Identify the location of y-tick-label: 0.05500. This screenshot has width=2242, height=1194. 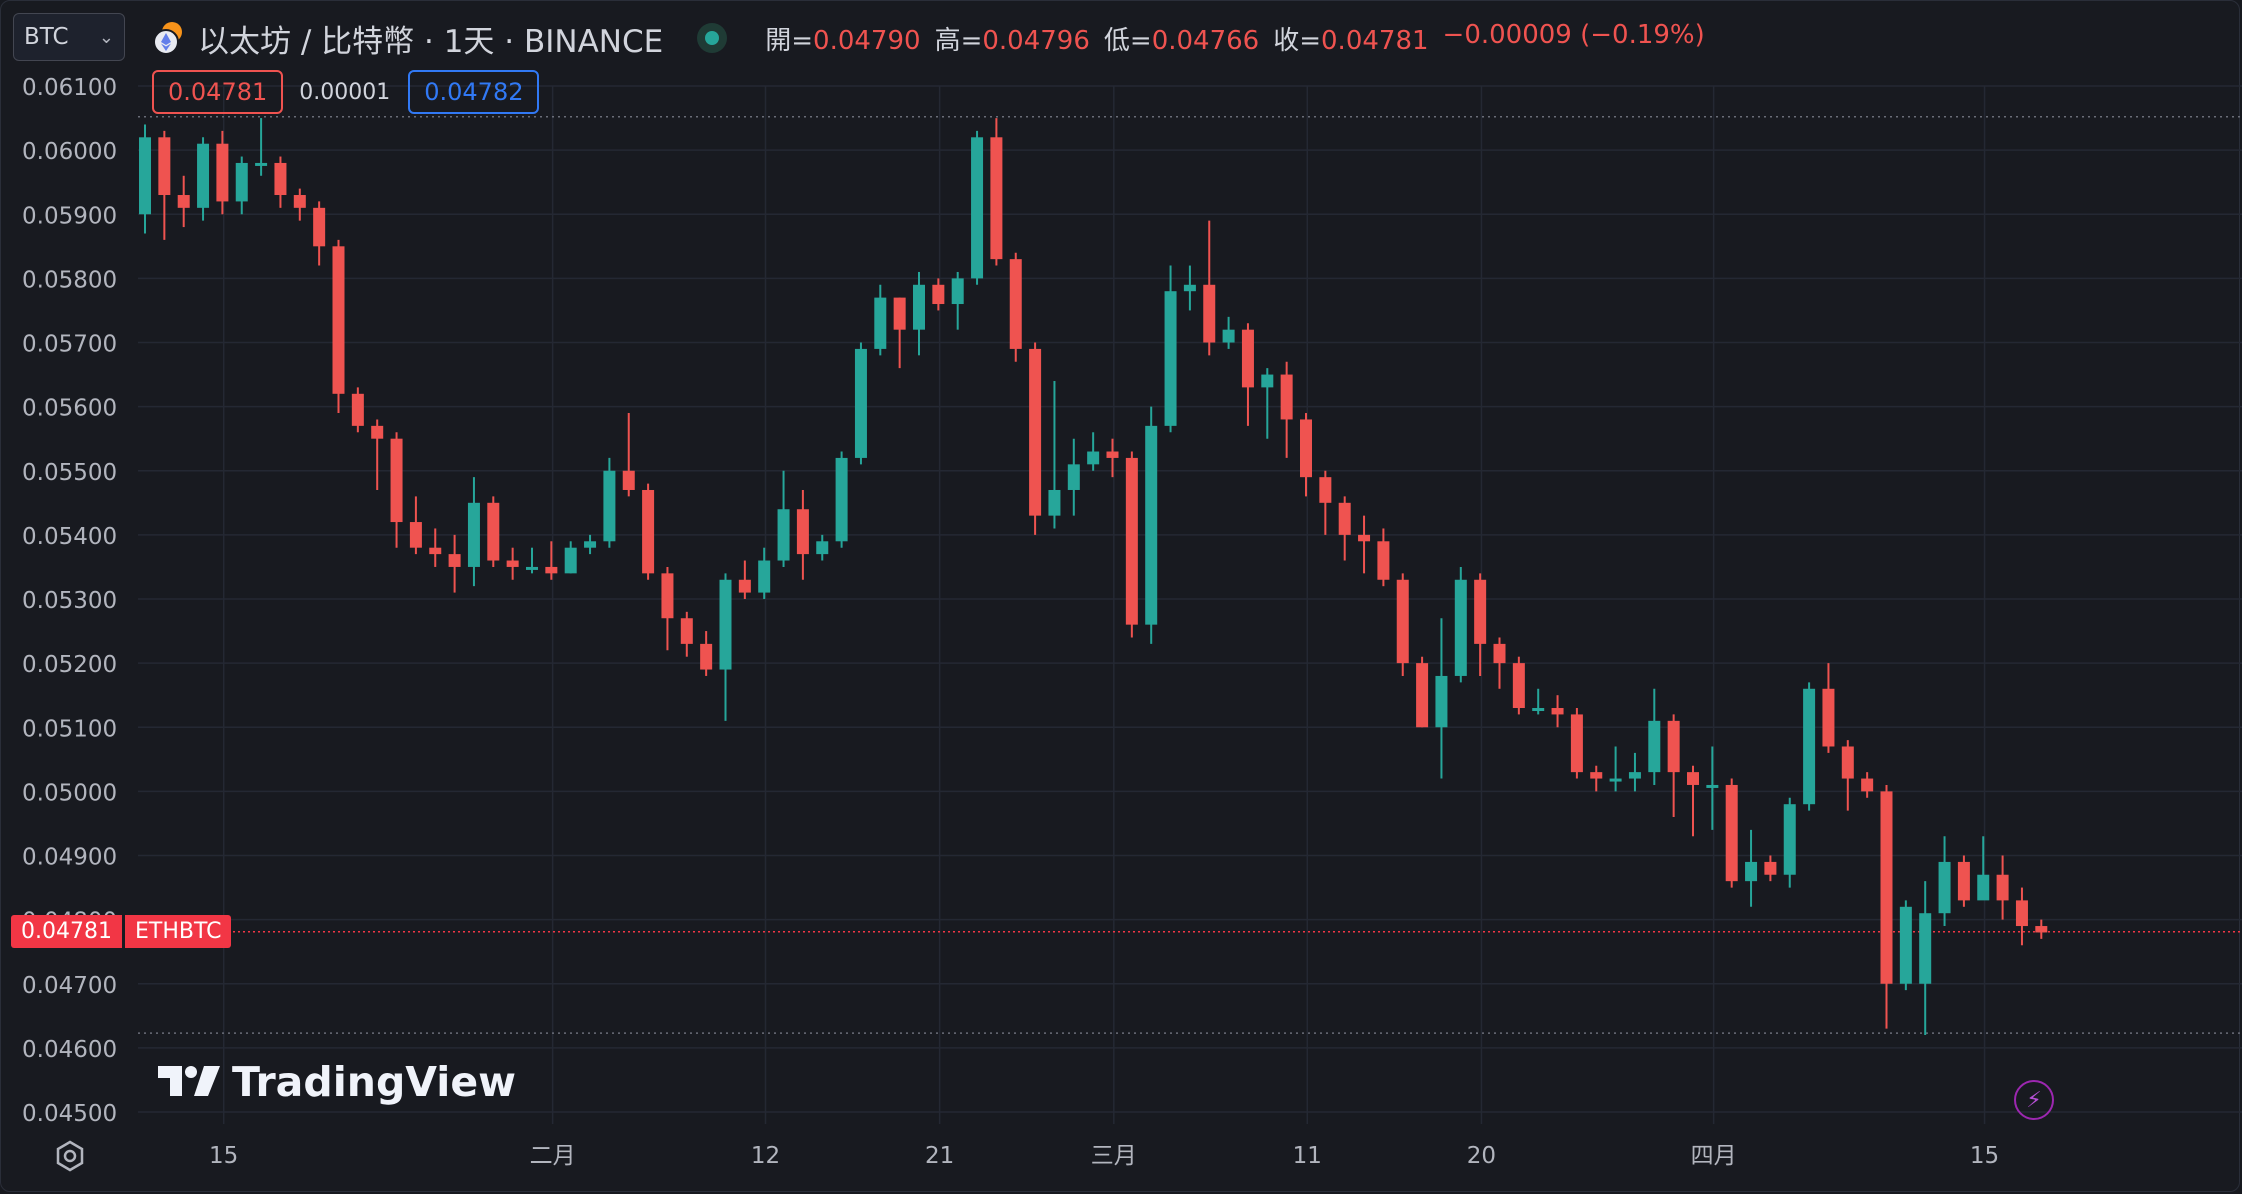
(69, 473).